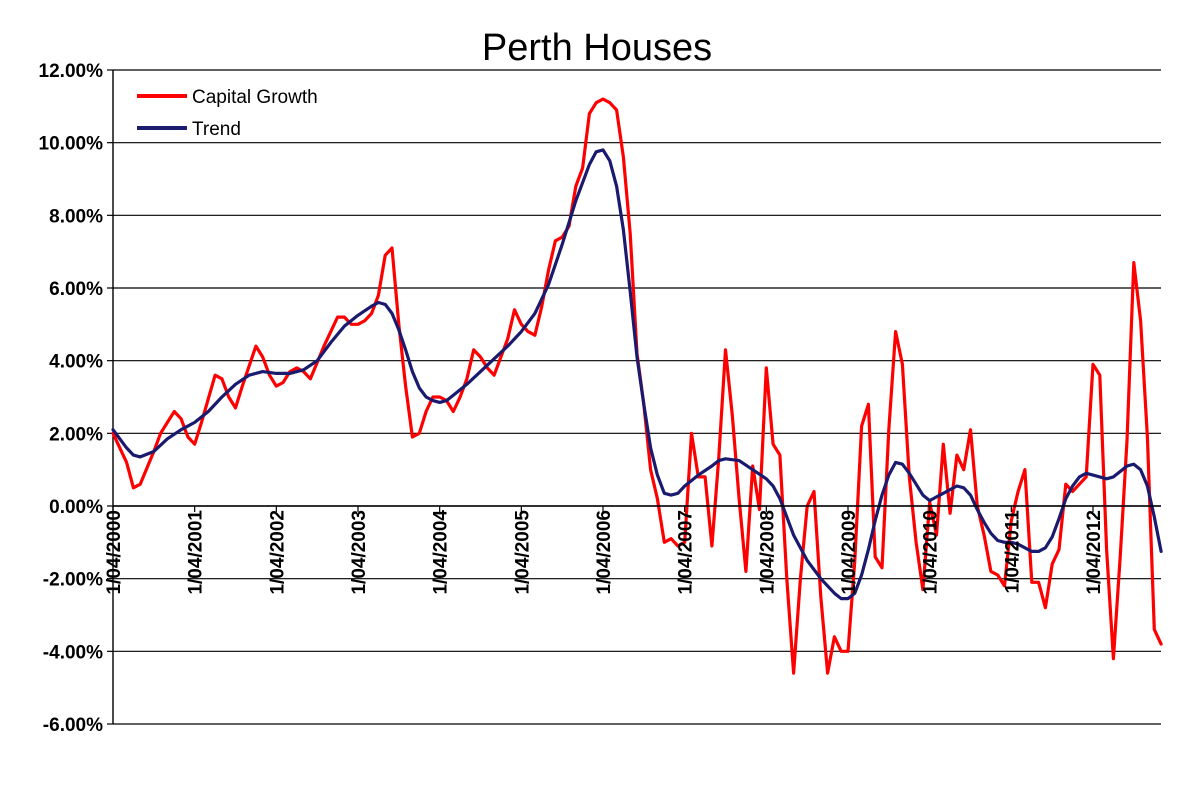 This screenshot has height=793, width=1194. Describe the element at coordinates (216, 129) in the screenshot. I see `legend-label: Trend` at that location.